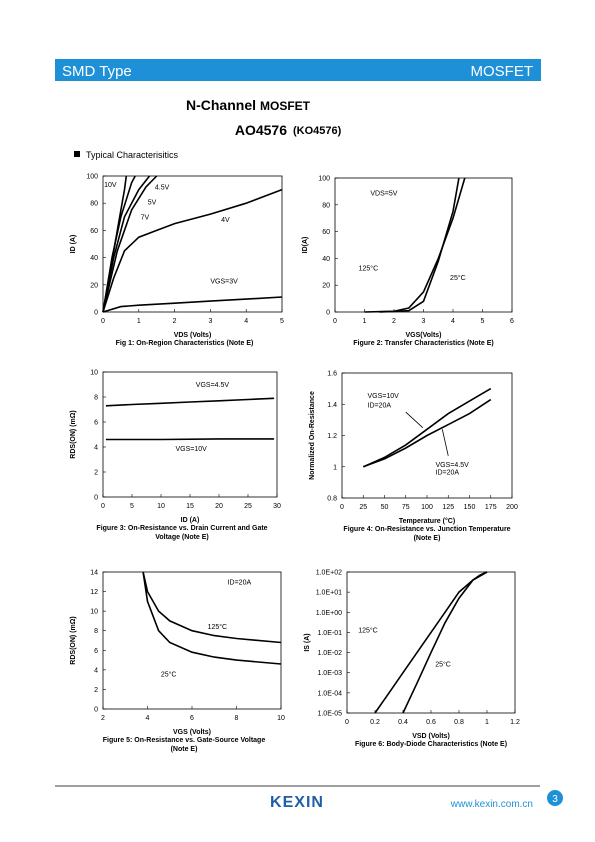 The height and width of the screenshot is (842, 595). I want to click on alt-part: (KO4576), so click(317, 131).